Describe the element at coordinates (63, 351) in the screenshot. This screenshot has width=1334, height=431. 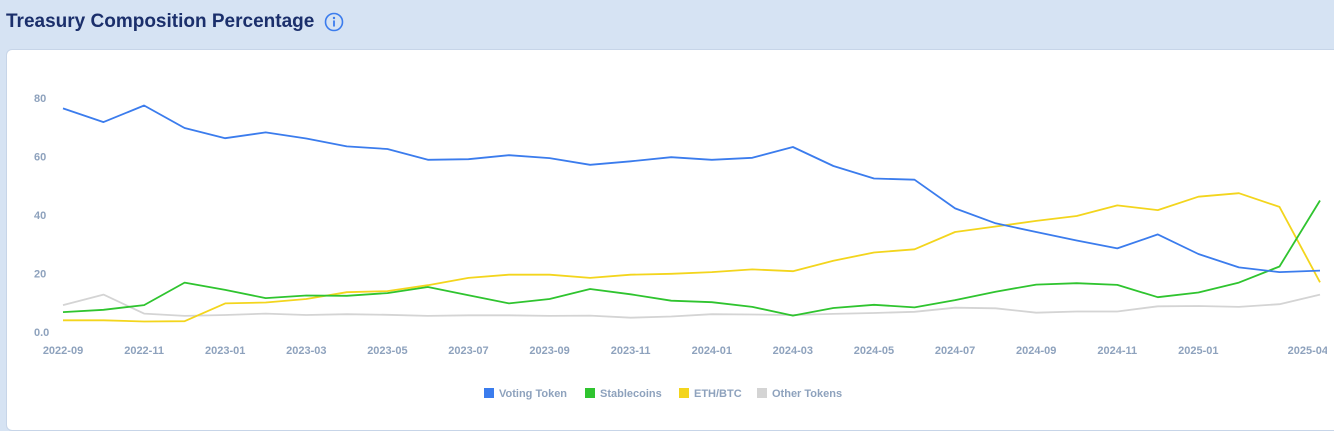
I see `x-tick-label: 2022-09` at that location.